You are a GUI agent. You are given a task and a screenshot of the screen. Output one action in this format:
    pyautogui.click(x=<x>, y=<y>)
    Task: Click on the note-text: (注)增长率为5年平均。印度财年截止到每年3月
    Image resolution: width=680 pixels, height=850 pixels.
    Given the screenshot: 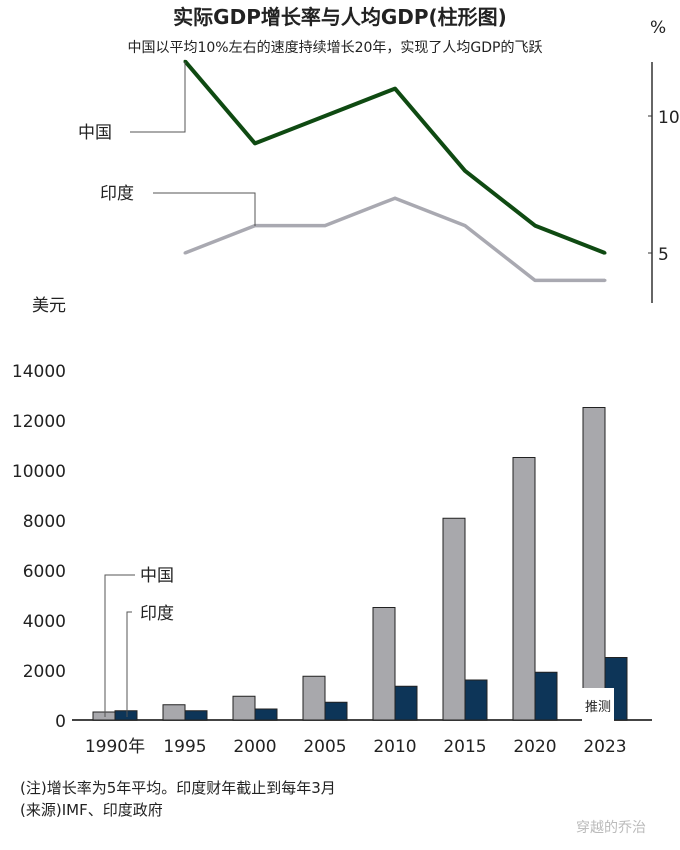 What is the action you would take?
    pyautogui.click(x=178, y=788)
    